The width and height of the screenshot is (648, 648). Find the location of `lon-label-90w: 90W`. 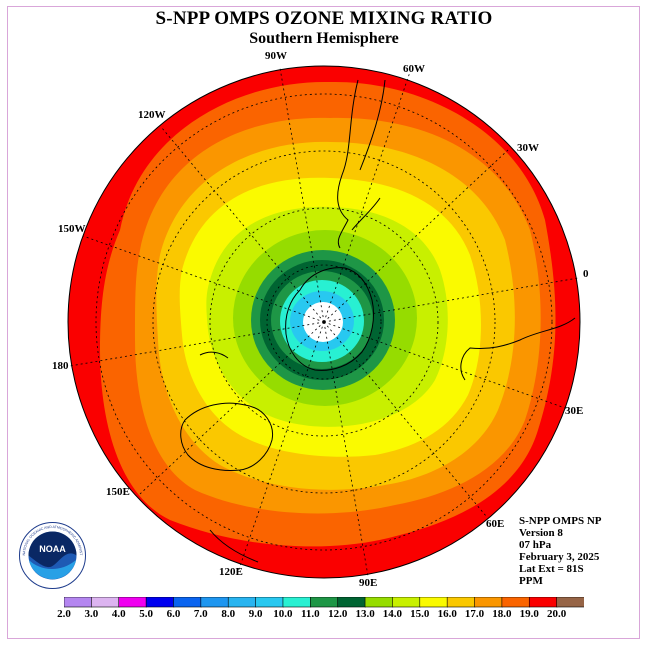

lon-label-90w: 90W is located at coordinates (276, 56).